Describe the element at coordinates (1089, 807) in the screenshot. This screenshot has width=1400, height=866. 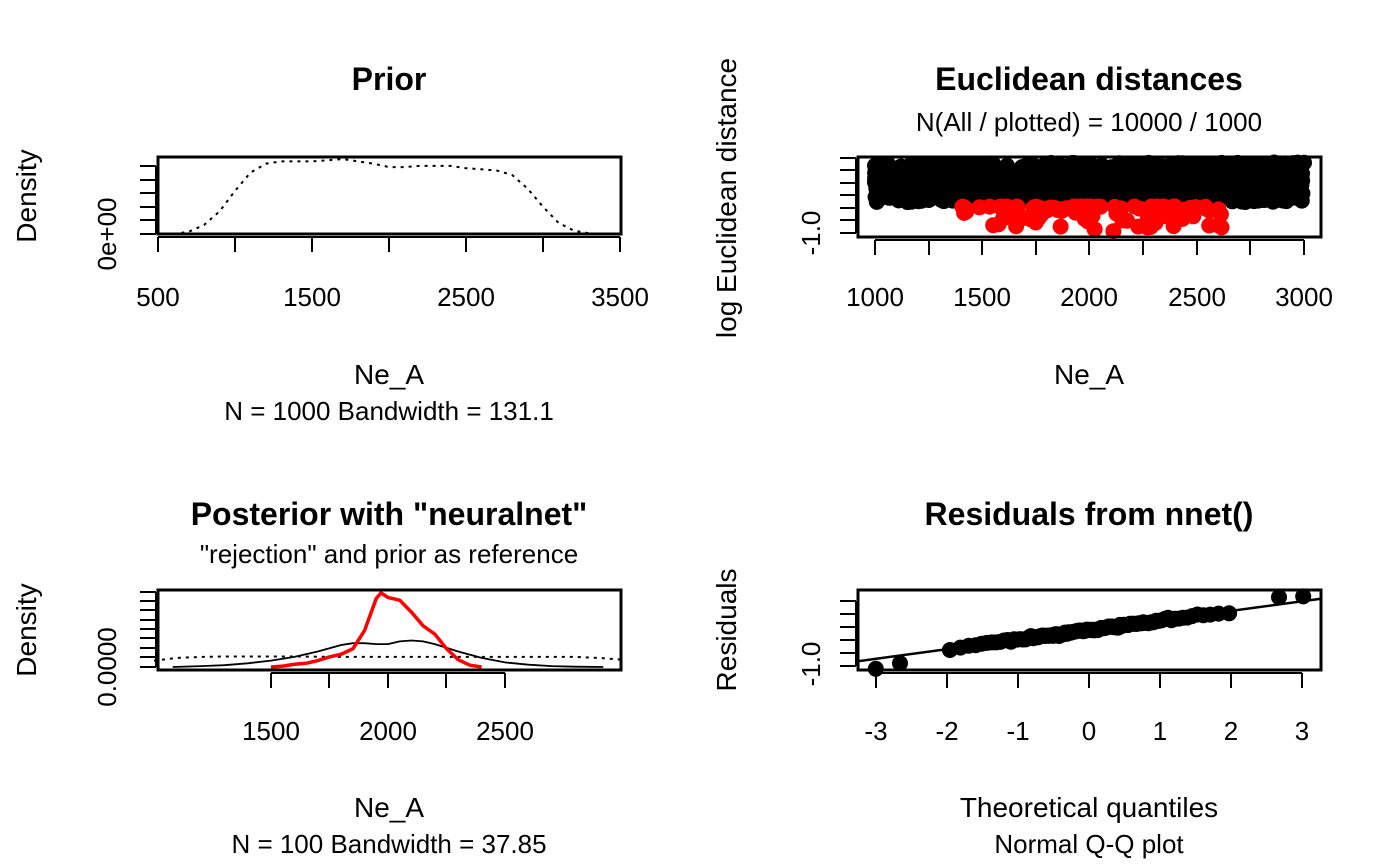
I see `residuals-x-label: Theoretical quantiles` at that location.